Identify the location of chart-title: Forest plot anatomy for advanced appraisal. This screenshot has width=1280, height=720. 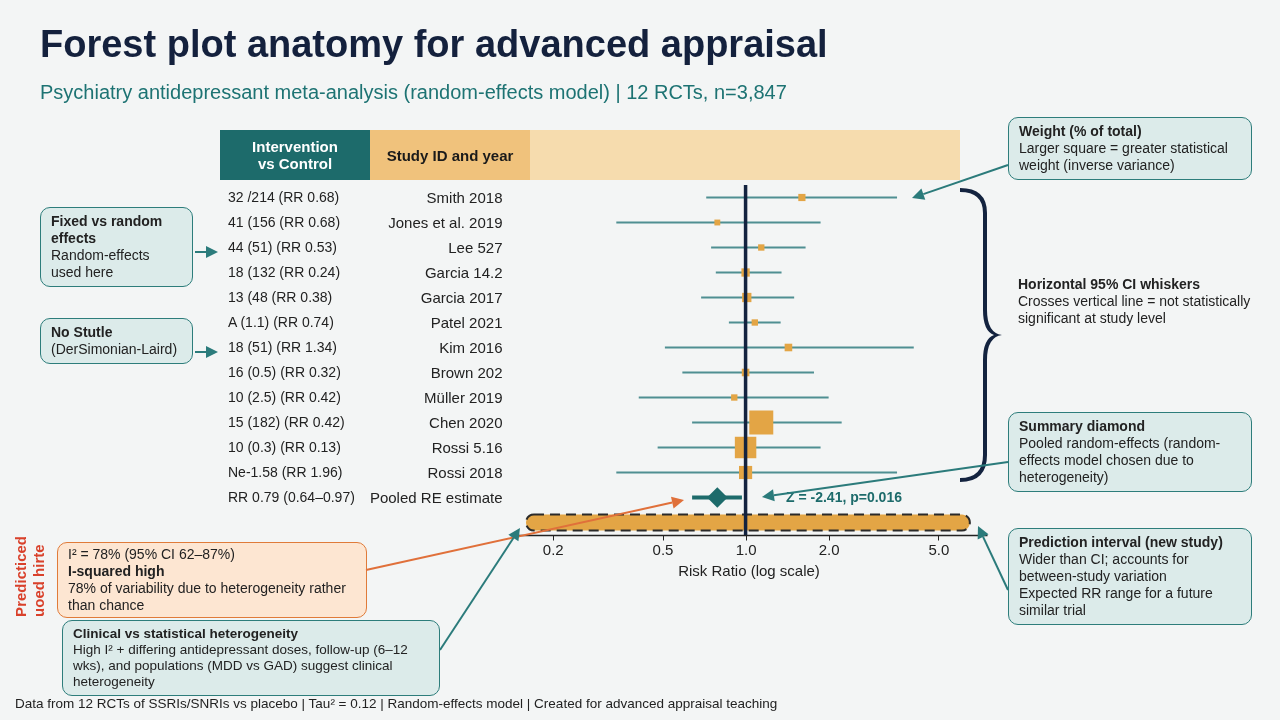
(434, 44).